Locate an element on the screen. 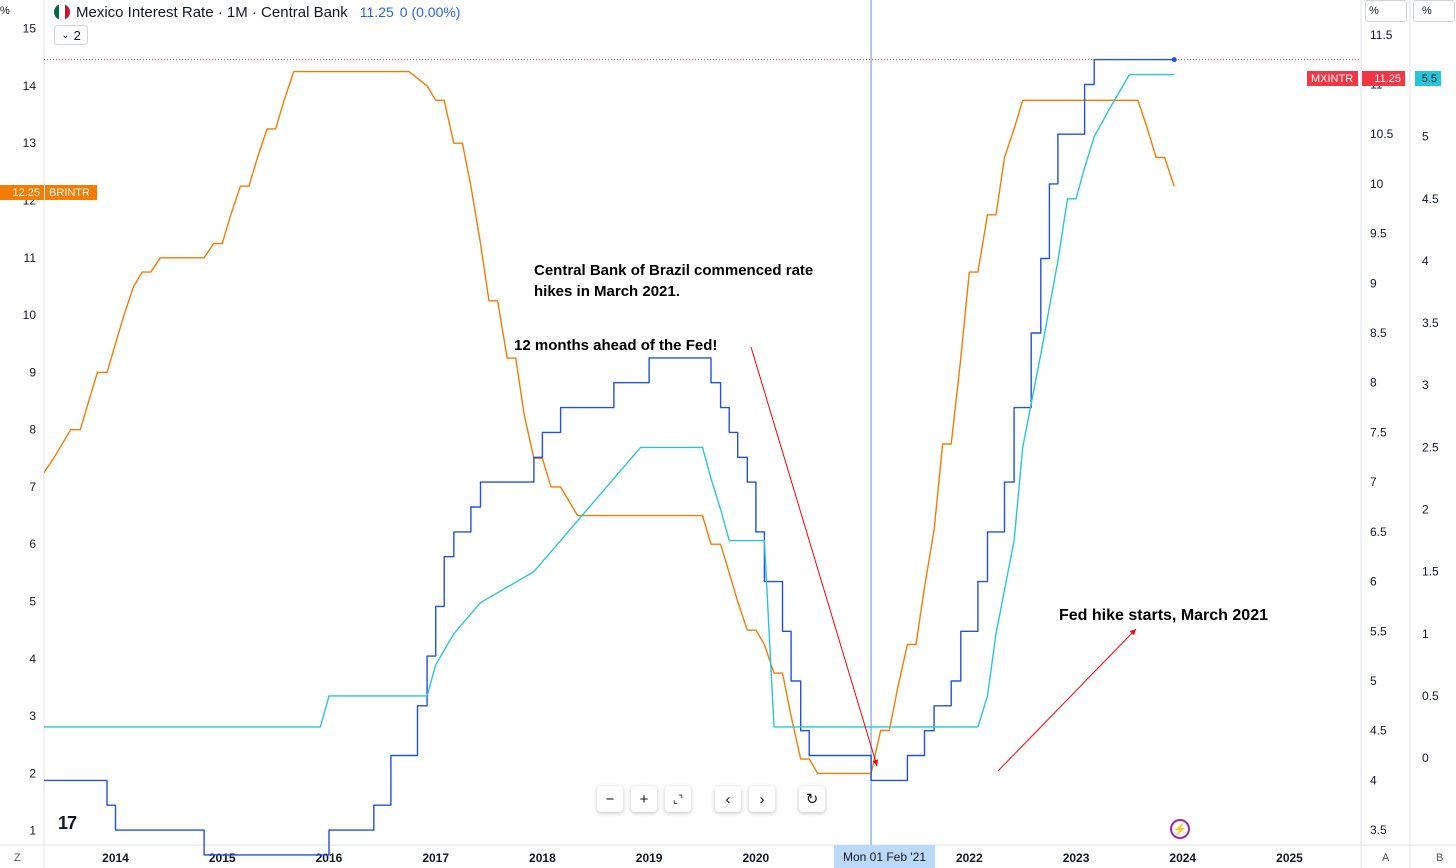 The image size is (1456, 868). left-axis-tick-label: 11 is located at coordinates (30, 258).